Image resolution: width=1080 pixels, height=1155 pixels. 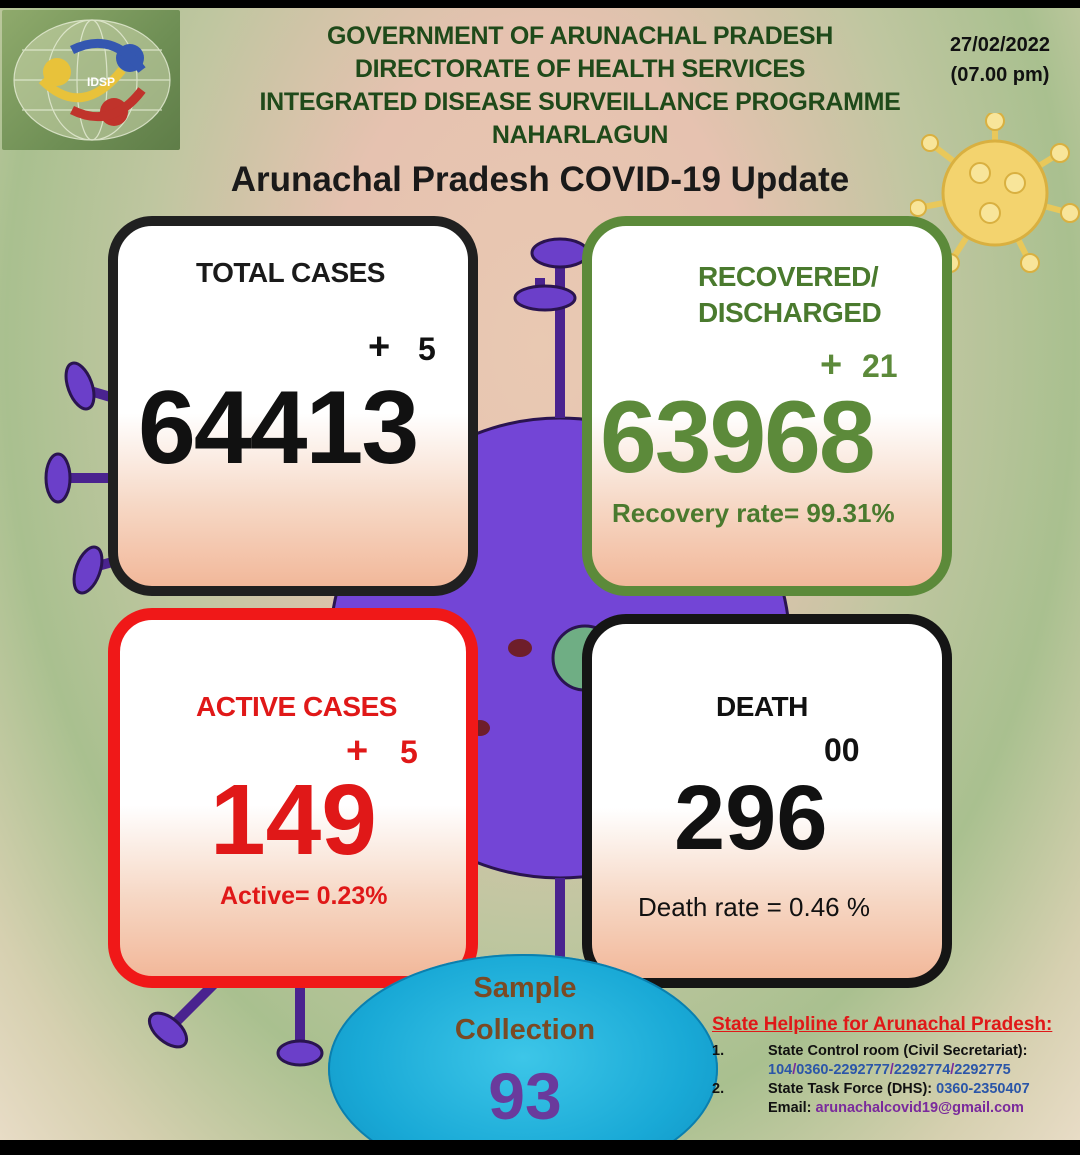 I want to click on death-rate: Death rate = 0.46 %, so click(x=754, y=907).